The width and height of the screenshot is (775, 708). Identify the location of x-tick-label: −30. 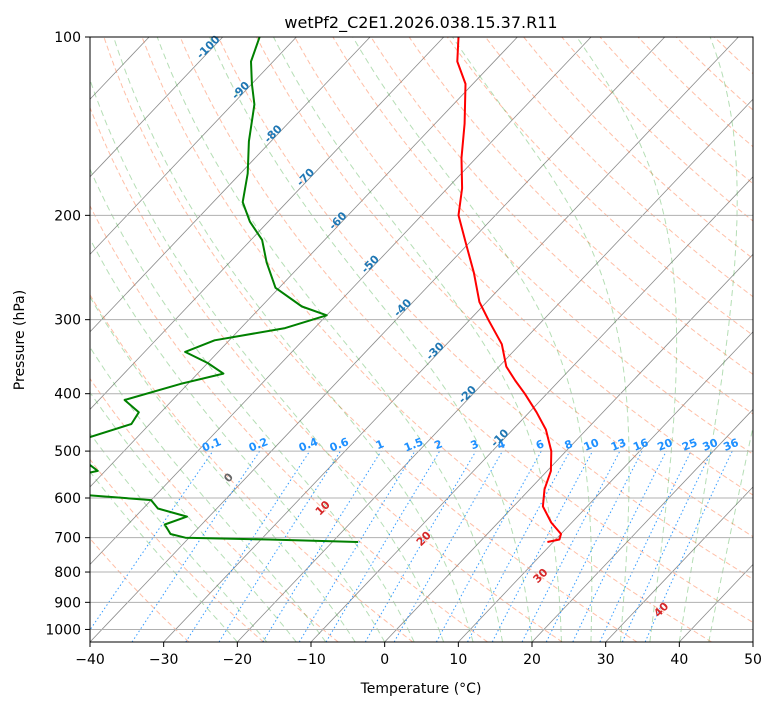
(164, 660).